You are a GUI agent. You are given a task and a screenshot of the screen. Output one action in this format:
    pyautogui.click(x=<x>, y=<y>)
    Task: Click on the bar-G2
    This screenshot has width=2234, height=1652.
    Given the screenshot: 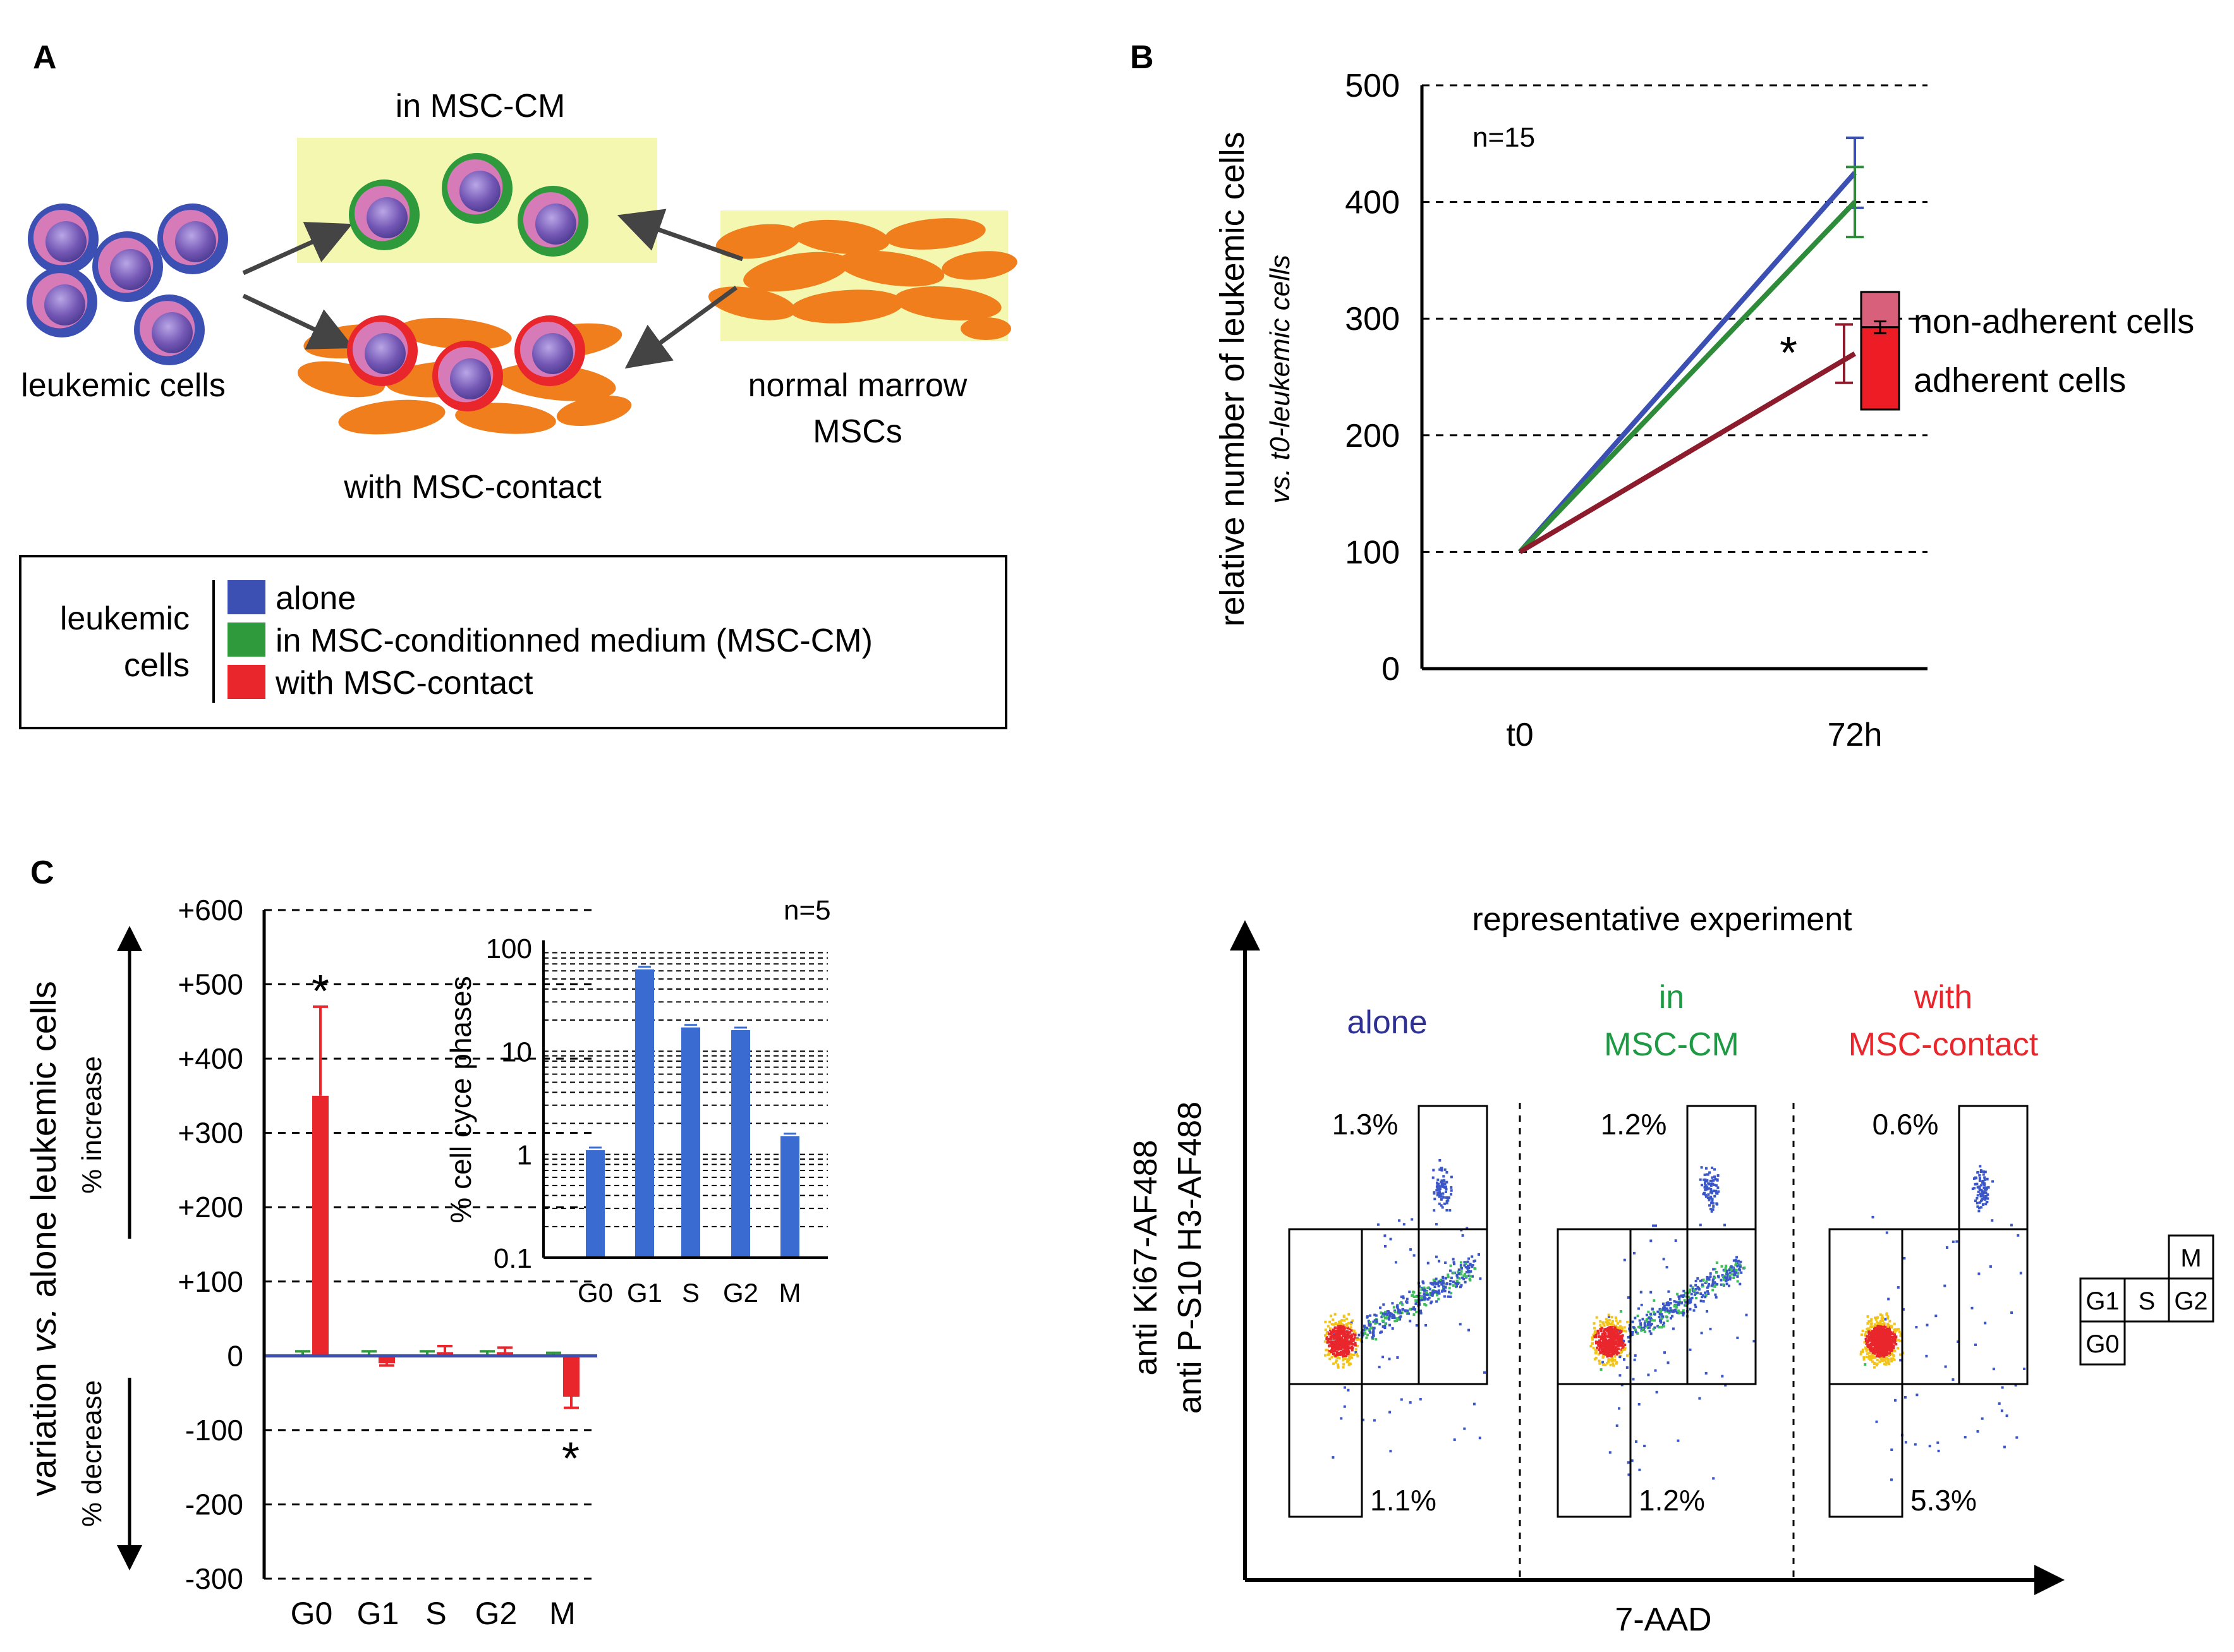 What is the action you would take?
    pyautogui.click(x=505, y=1354)
    